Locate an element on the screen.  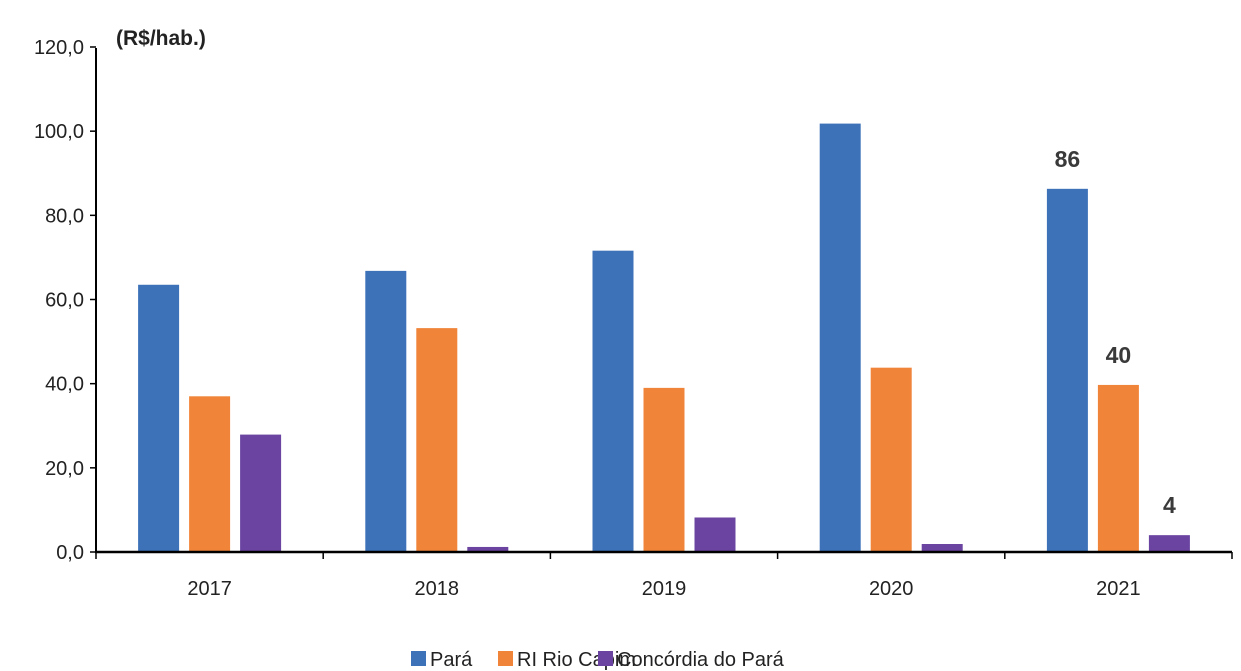
data-labels: 86 40 4 is located at coordinates (1115, 332).